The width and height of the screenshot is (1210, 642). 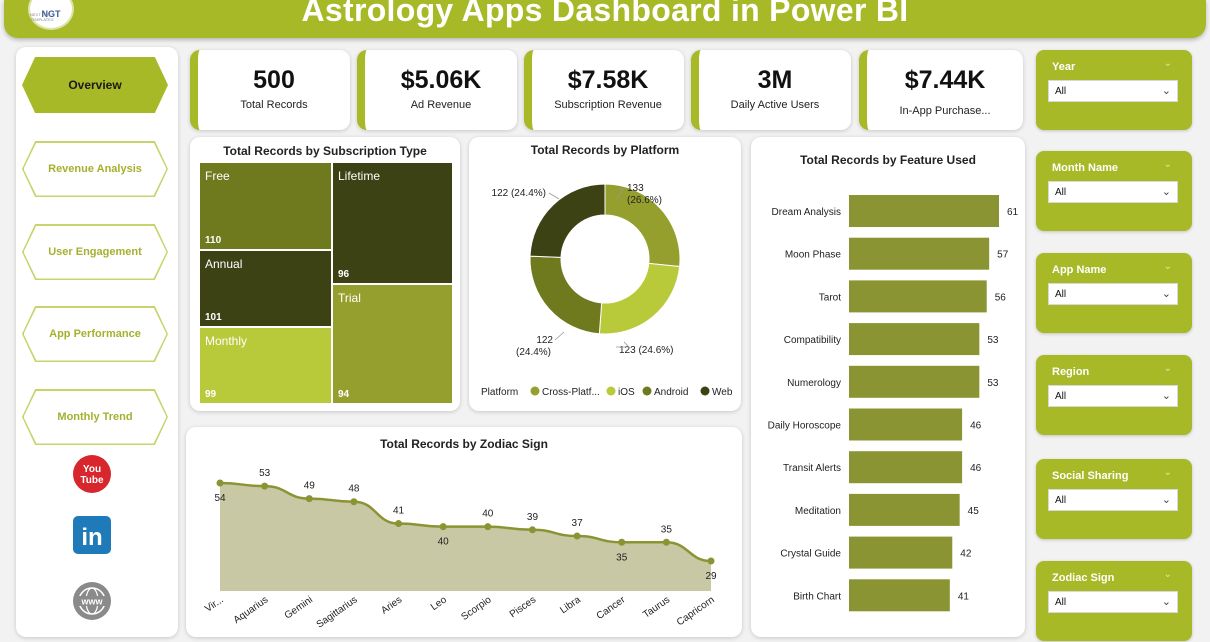 What do you see at coordinates (1071, 372) in the screenshot?
I see `slicer-label: Region` at bounding box center [1071, 372].